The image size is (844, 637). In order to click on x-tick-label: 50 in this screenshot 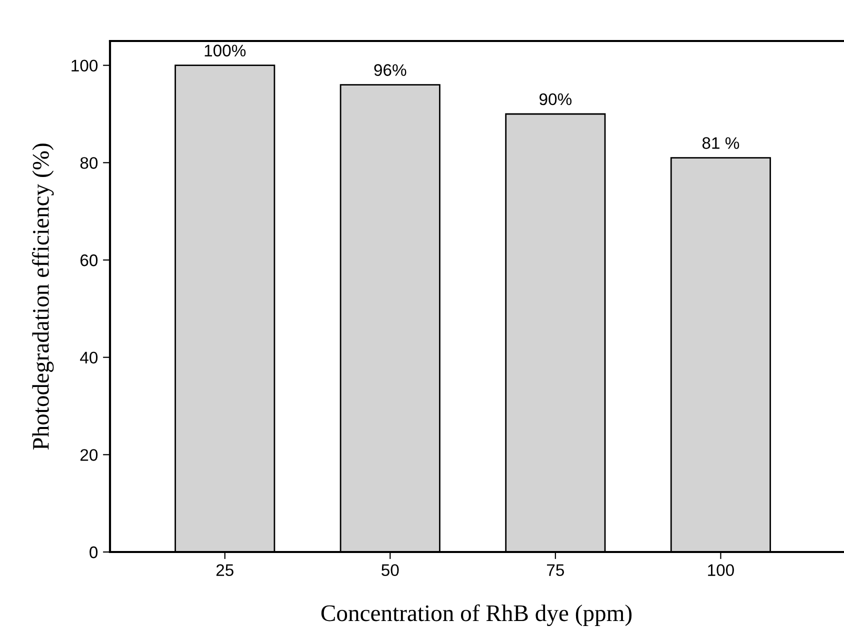, I will do `click(390, 570)`.